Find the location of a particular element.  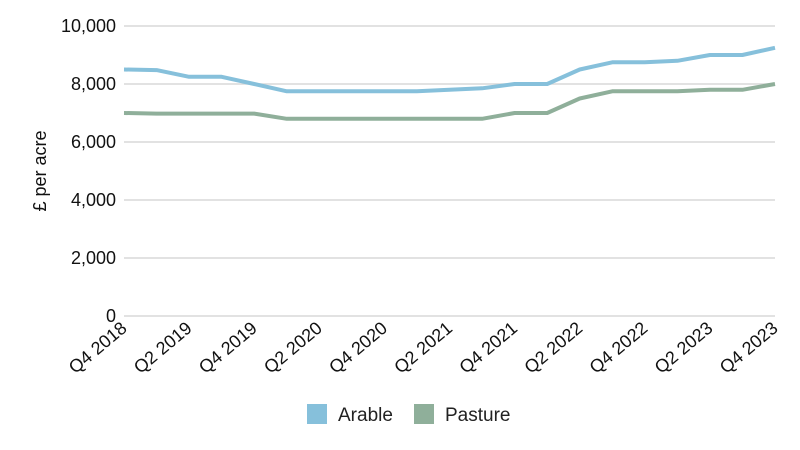

x-tick-label: Q2 2023 is located at coordinates (684, 348).